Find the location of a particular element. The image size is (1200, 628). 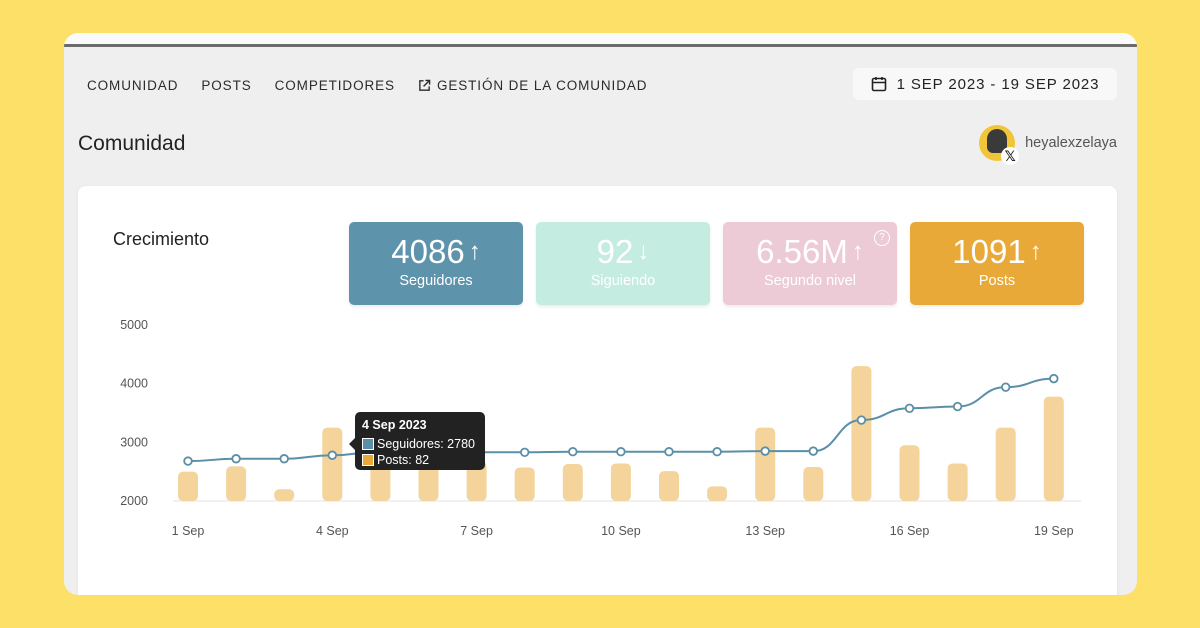

y-tick-label: 3000 is located at coordinates (134, 442).